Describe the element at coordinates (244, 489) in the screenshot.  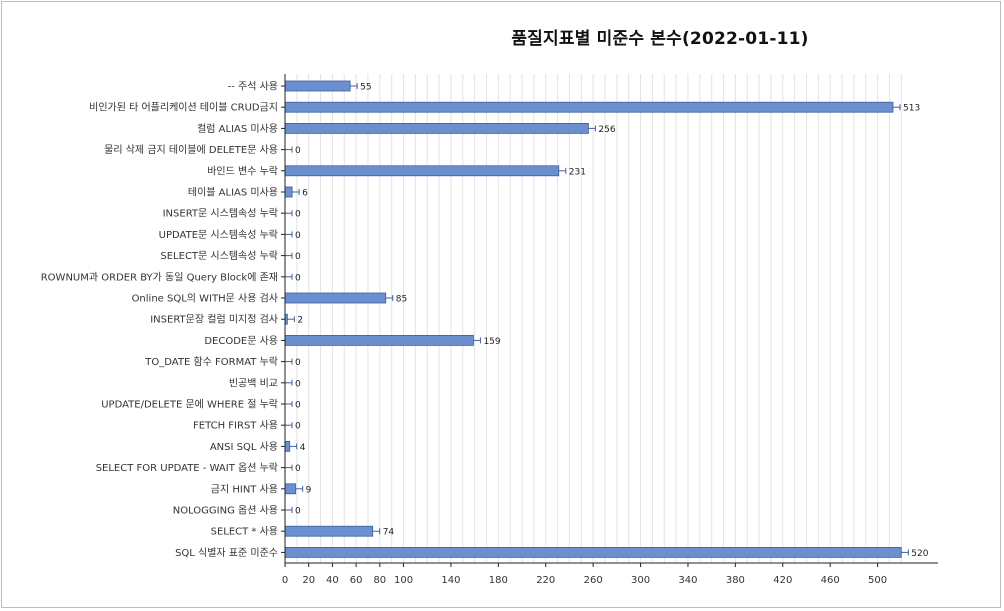
I see `category-label: 금지 HINT 사용` at that location.